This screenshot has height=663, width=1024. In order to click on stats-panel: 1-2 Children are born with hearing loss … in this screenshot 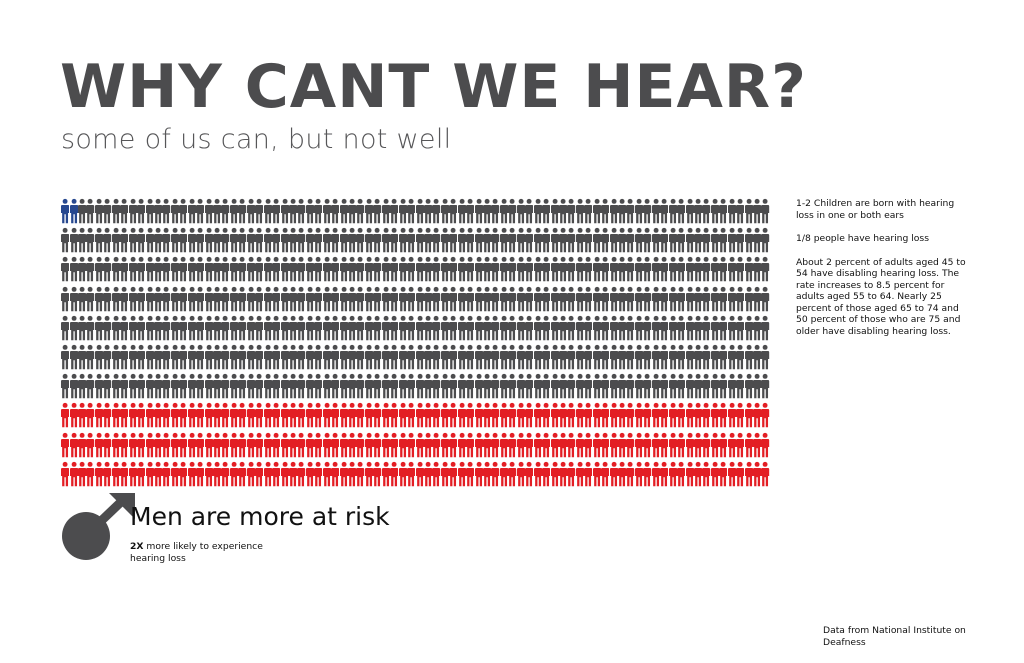, I will do `click(881, 273)`.